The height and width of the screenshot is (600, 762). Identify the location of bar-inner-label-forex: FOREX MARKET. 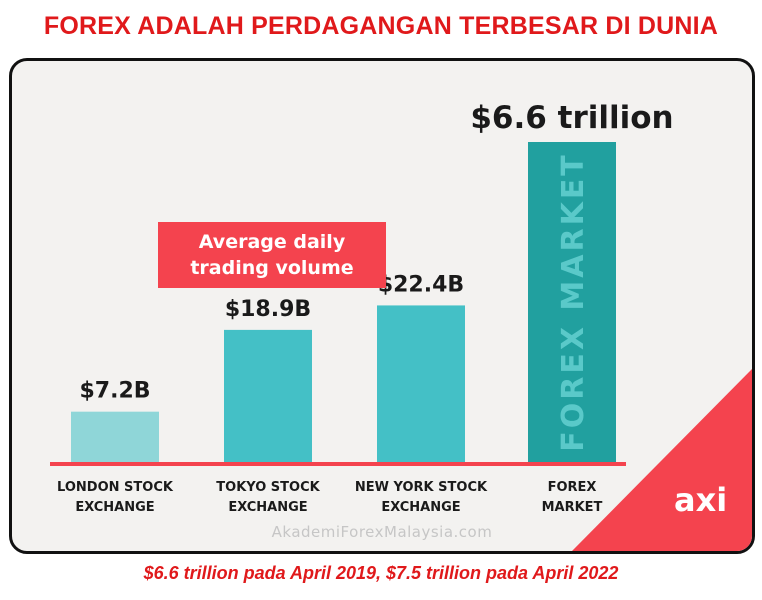
(573, 302).